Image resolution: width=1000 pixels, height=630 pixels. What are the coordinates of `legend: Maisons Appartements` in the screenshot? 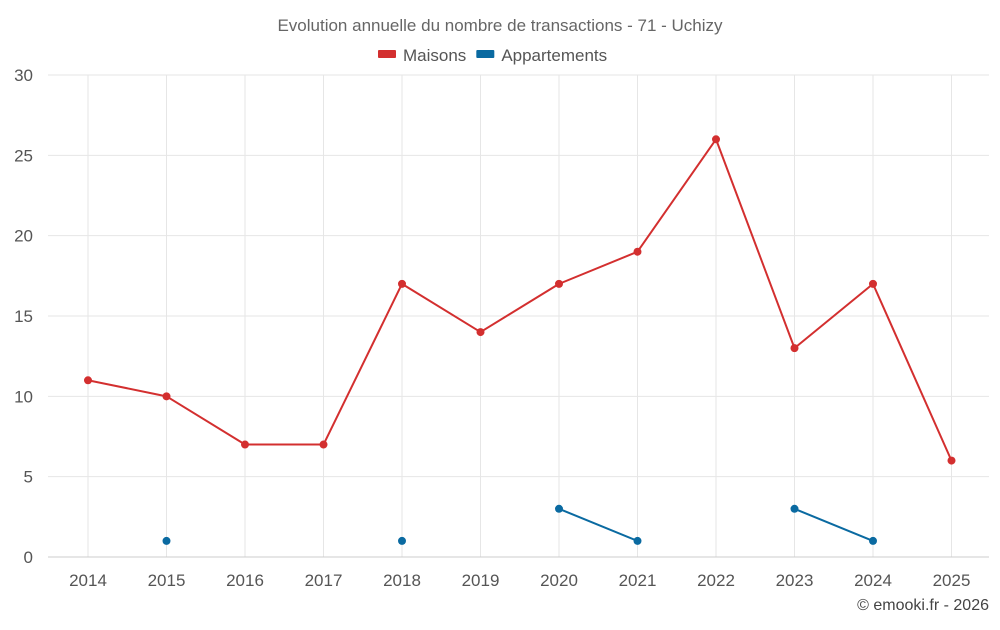 It's located at (492, 55).